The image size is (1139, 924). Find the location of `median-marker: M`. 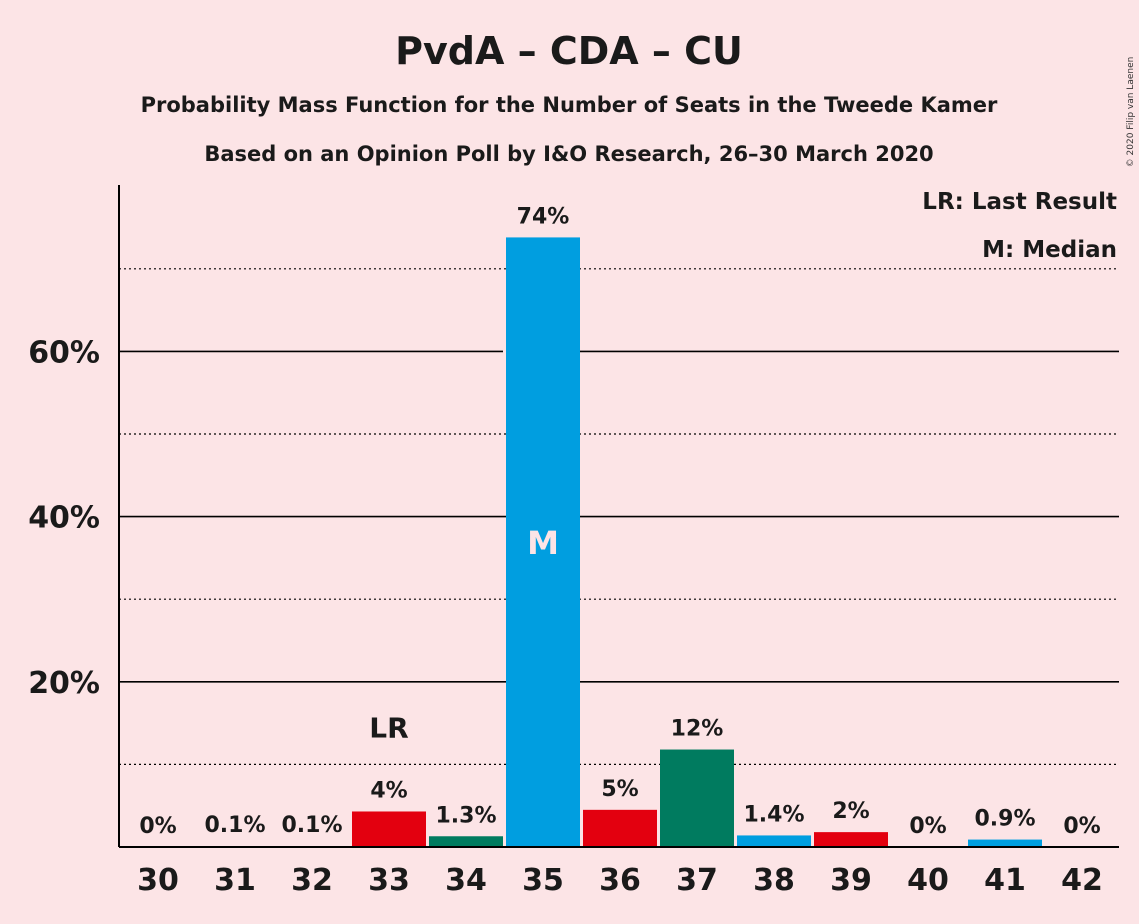

median-marker: M is located at coordinates (543, 543).